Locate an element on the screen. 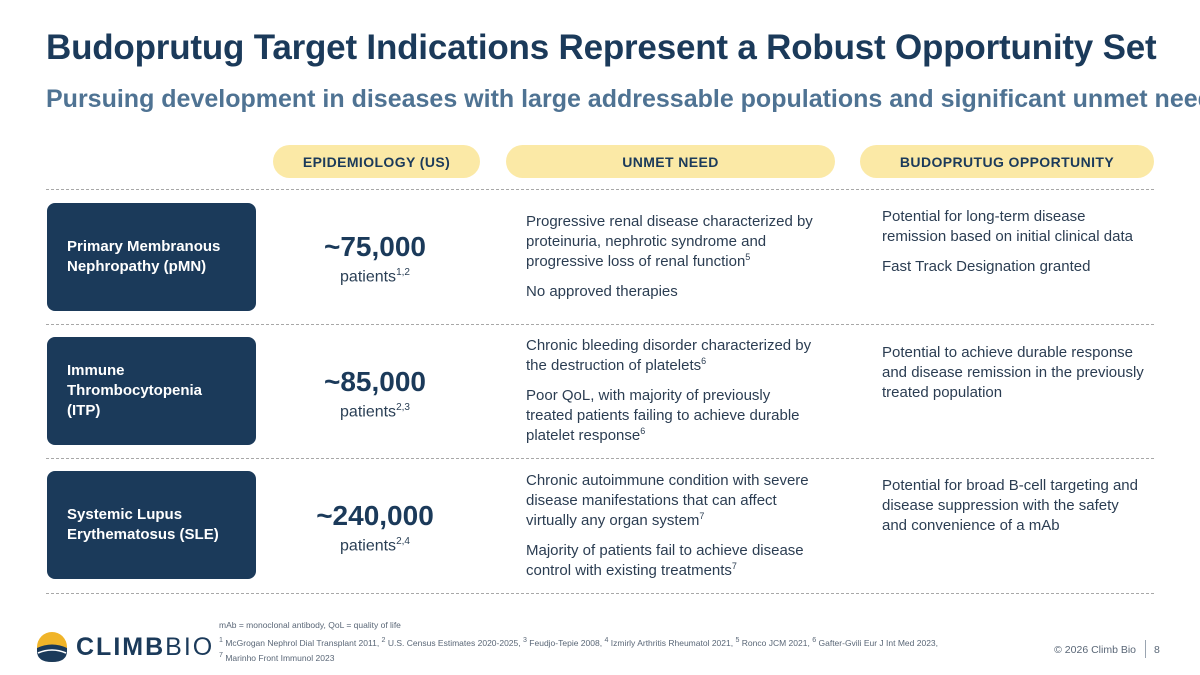  epidemiology-sle: ~240,000 patients2,4 is located at coordinates (375, 527).